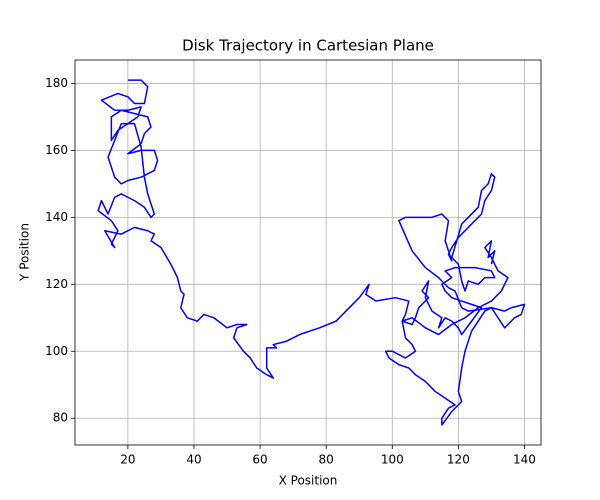 The height and width of the screenshot is (500, 600). Describe the element at coordinates (25, 252) in the screenshot. I see `y-axis-label: Y Position` at that location.